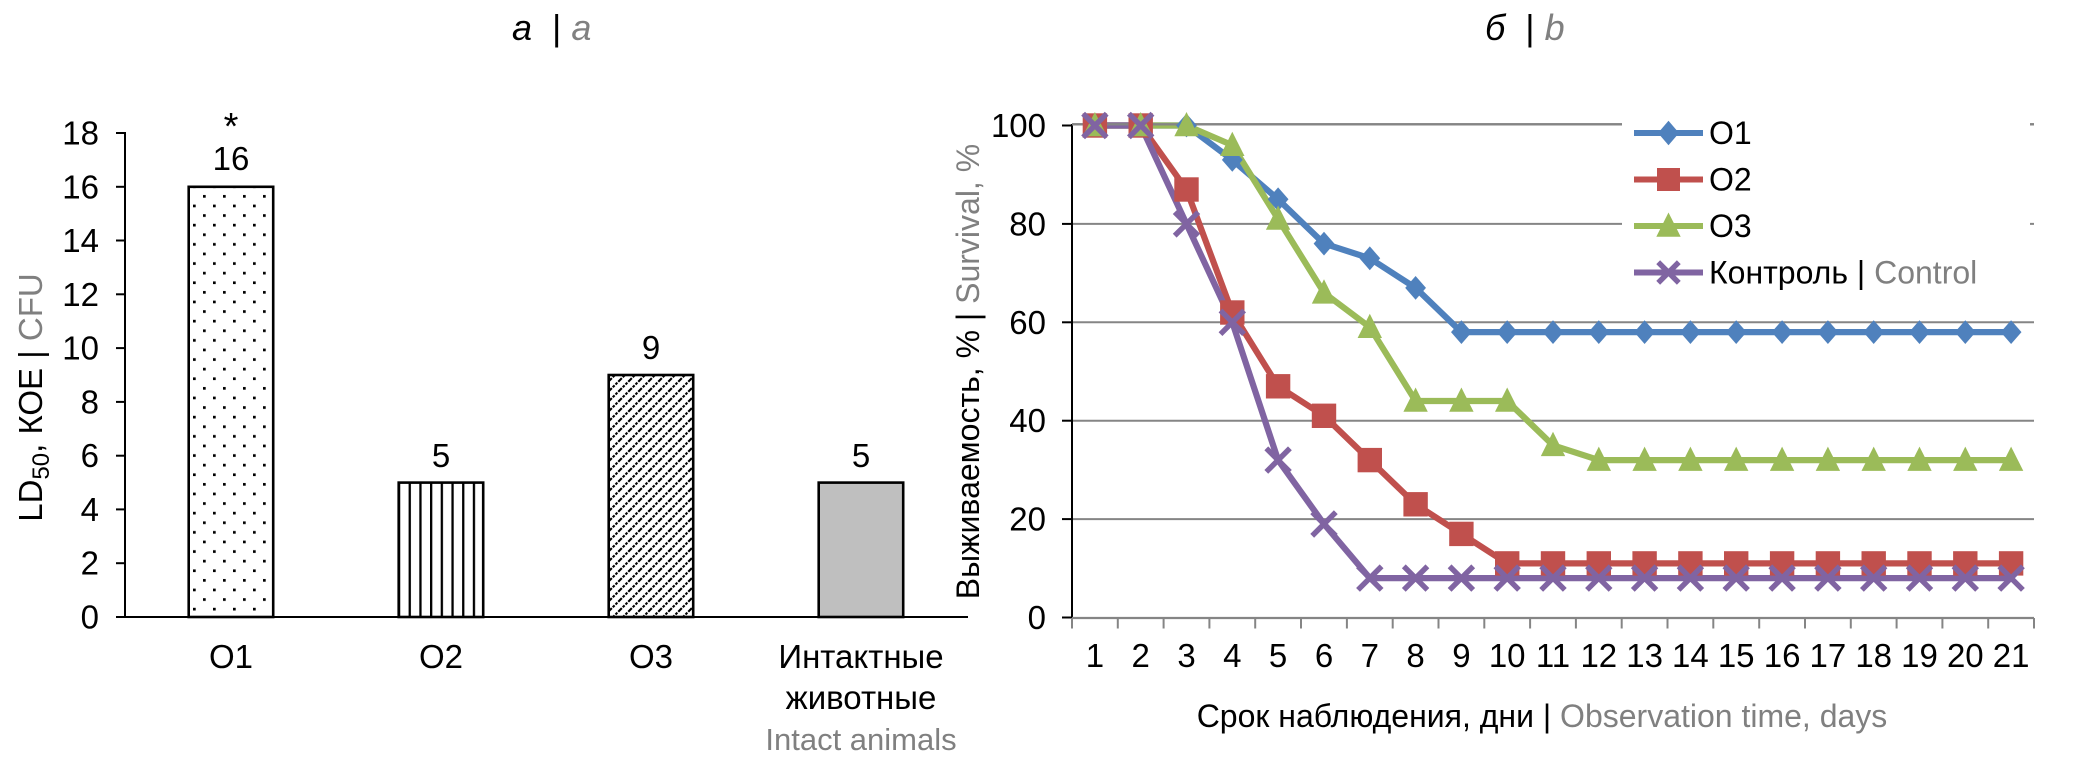 The image size is (2091, 757). What do you see at coordinates (33, 397) in the screenshot?
I see `svg-text: LD50, КОЕ | CFU` at bounding box center [33, 397].